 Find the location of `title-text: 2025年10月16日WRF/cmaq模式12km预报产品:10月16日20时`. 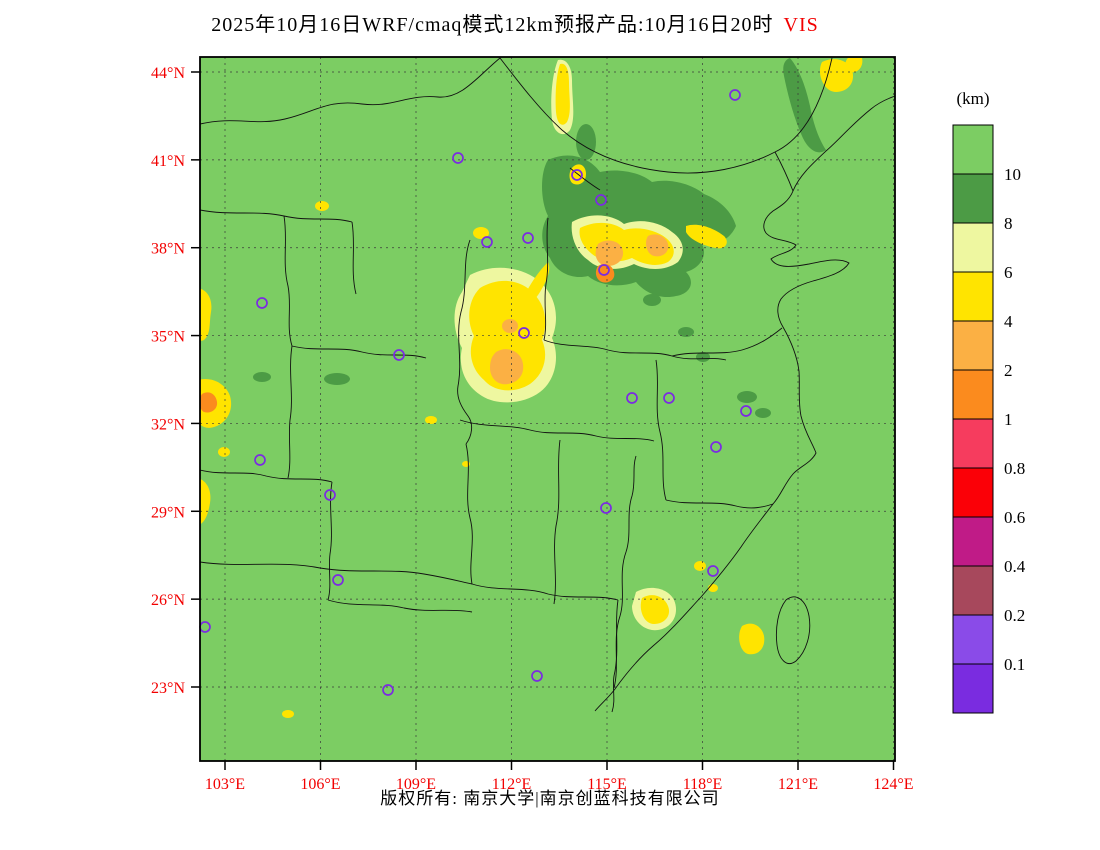

title-text: 2025年10月16日WRF/cmaq模式12km预报产品:10月16日20时 is located at coordinates (492, 25).